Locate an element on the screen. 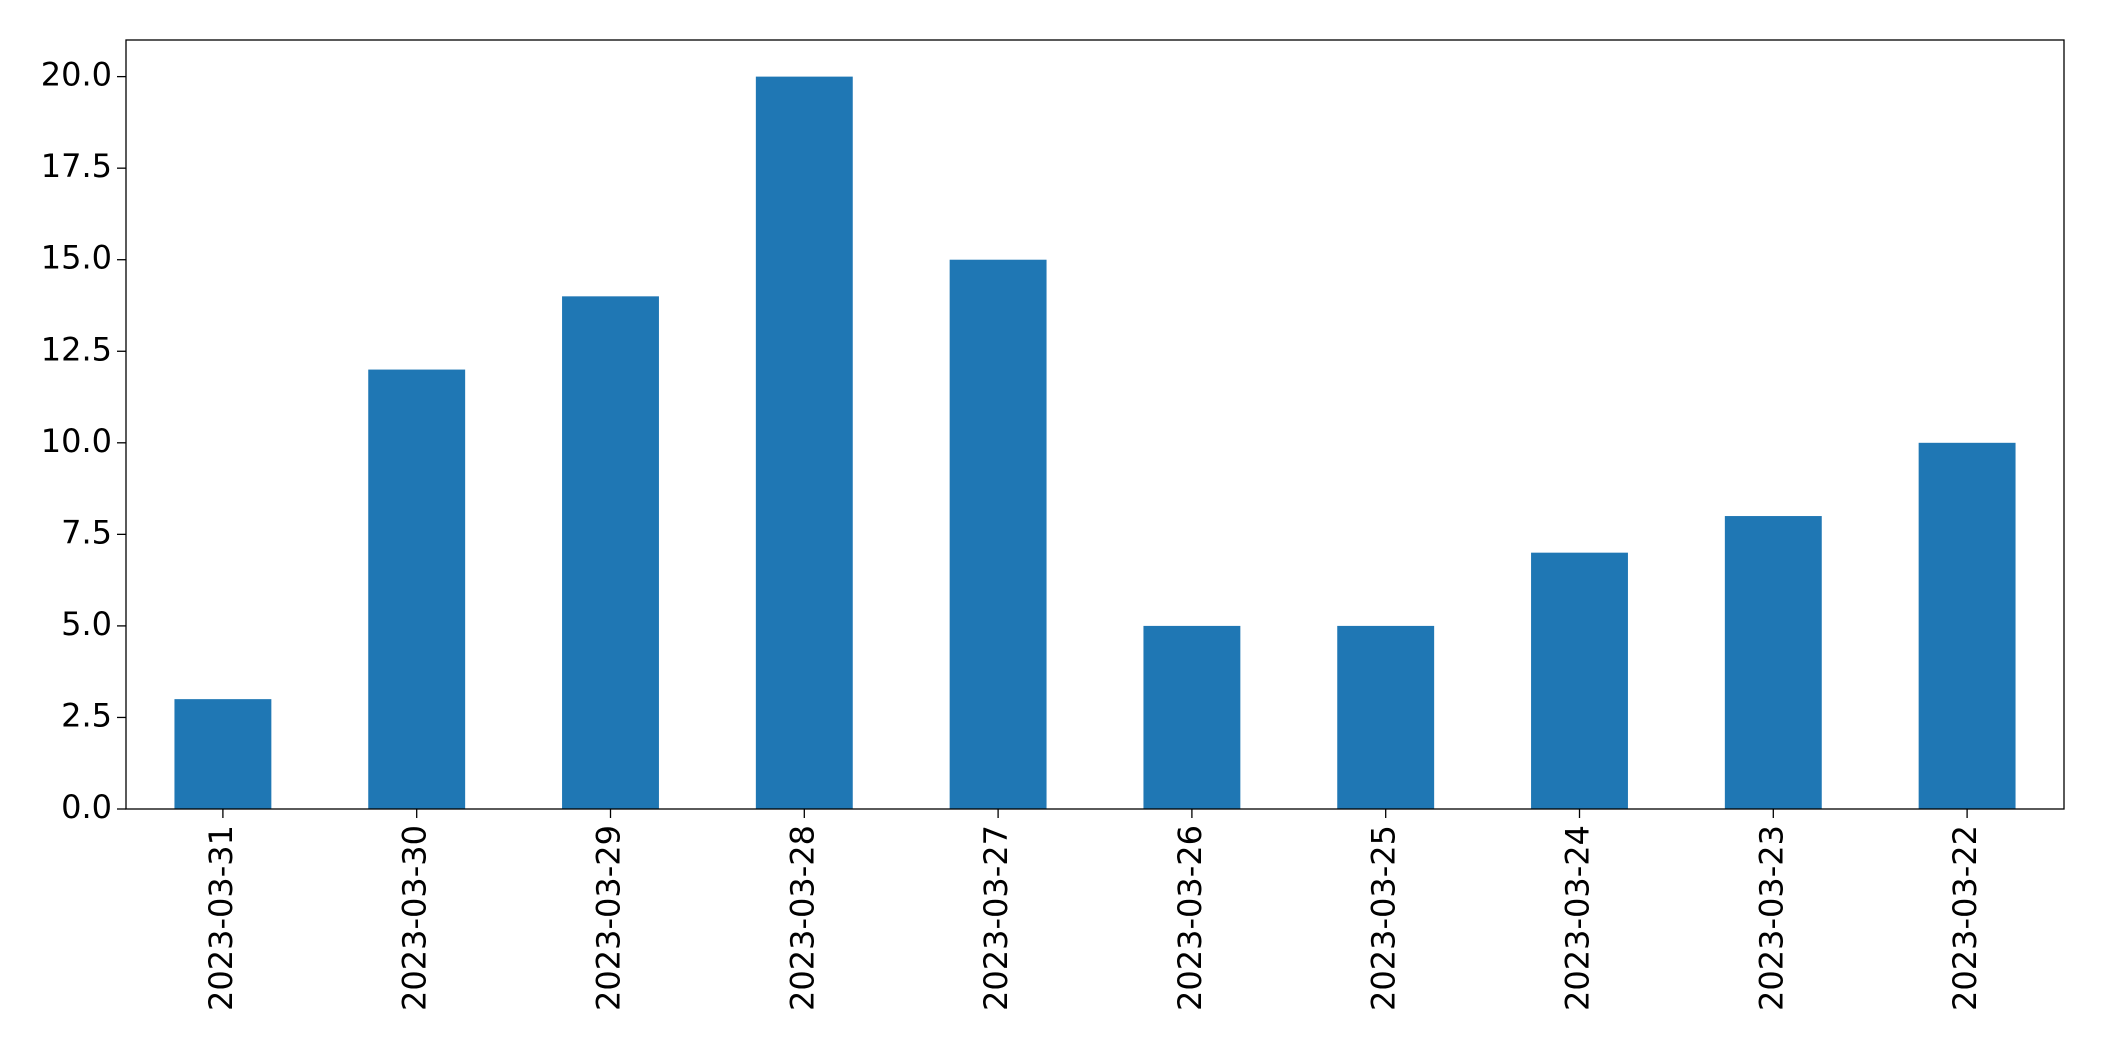 This screenshot has width=2104, height=1061. x-tick-label: 2023-03-22 is located at coordinates (1965, 918).